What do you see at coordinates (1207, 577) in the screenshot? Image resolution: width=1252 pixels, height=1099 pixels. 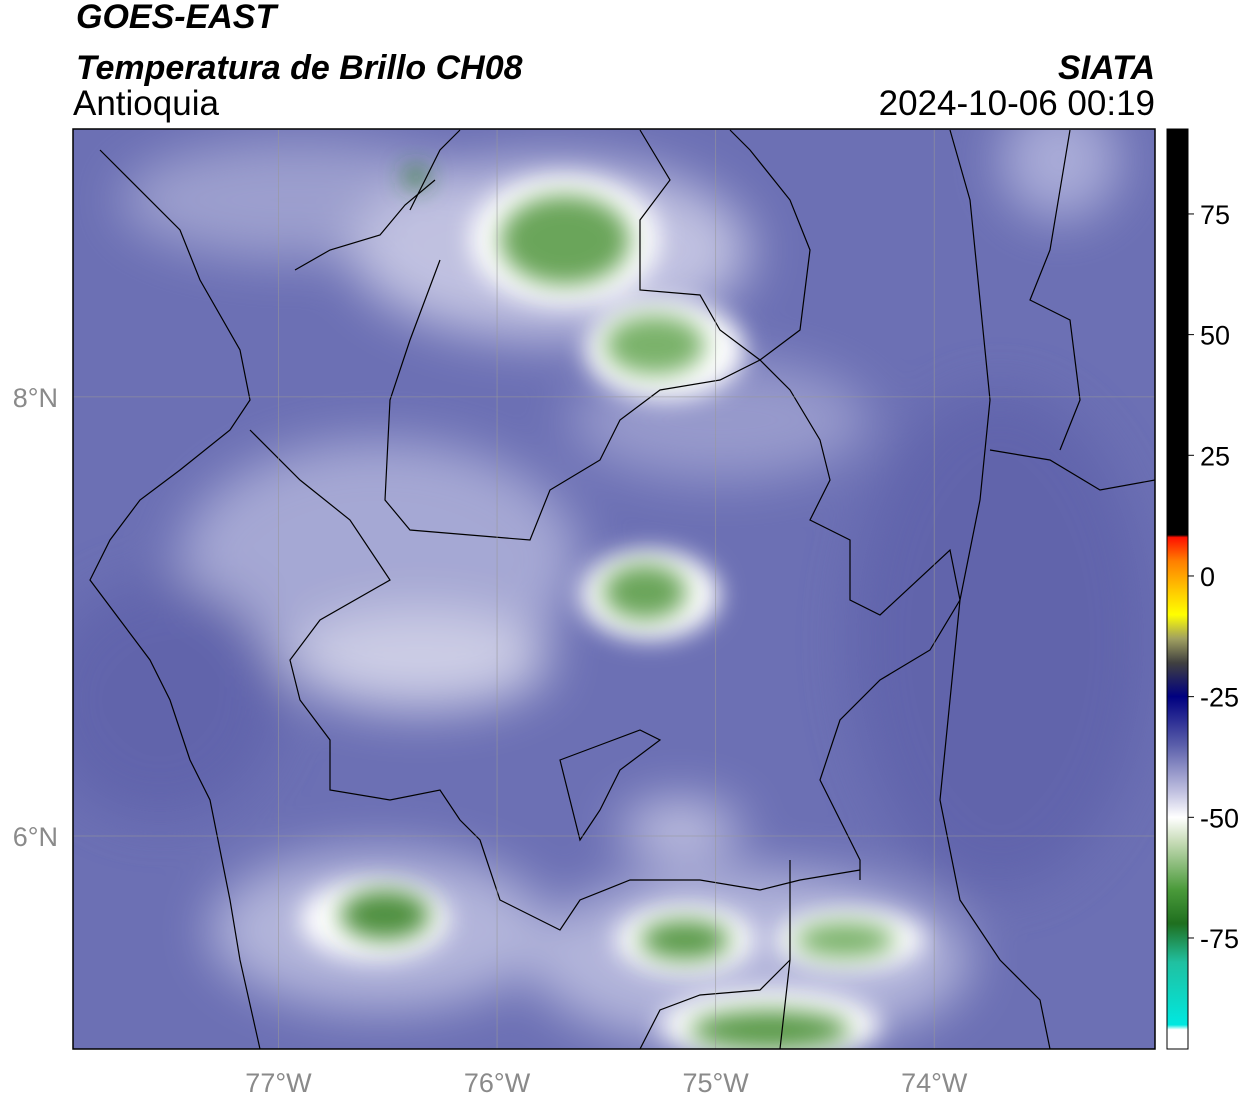 I see `colorbar-tick-label: 0` at bounding box center [1207, 577].